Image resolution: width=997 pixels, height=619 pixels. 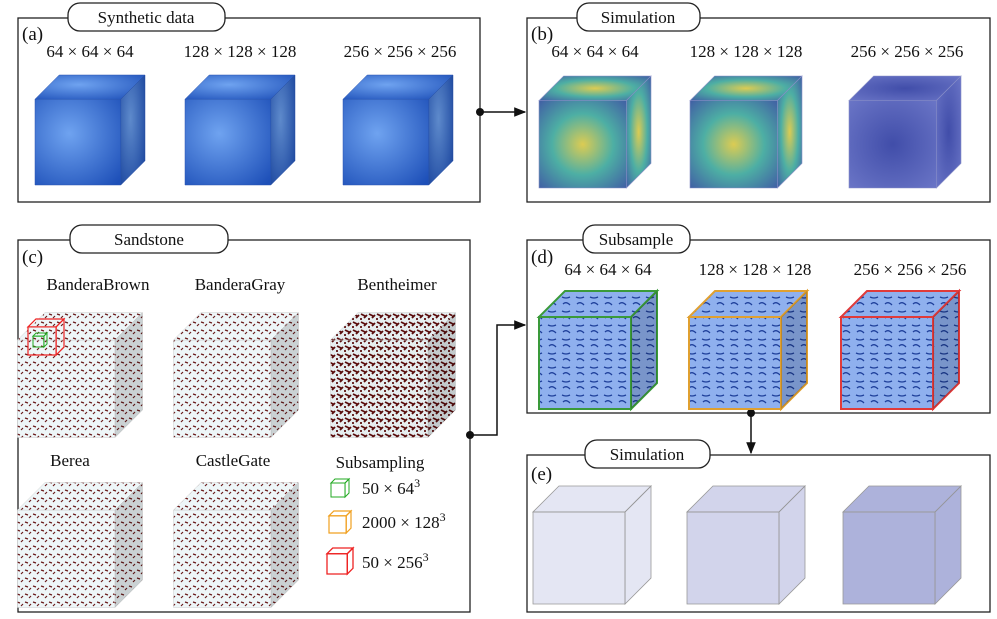 What do you see at coordinates (98, 284) in the screenshot?
I see `sample-label: BanderaBrown` at bounding box center [98, 284].